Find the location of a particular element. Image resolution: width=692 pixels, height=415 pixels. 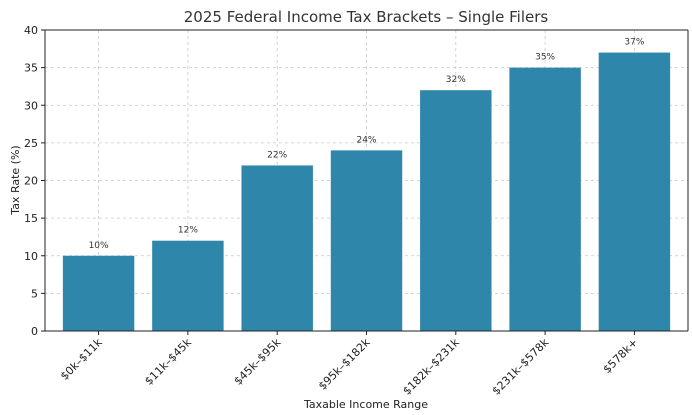

bar-value-label: 35% is located at coordinates (545, 58).